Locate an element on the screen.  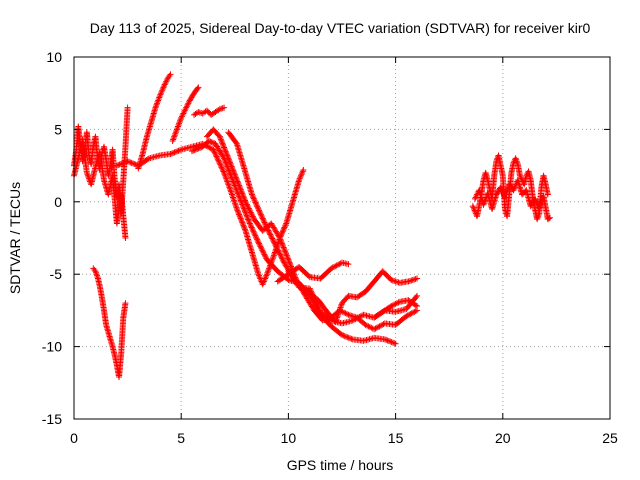
y-tick-label: -10 is located at coordinates (52, 347).